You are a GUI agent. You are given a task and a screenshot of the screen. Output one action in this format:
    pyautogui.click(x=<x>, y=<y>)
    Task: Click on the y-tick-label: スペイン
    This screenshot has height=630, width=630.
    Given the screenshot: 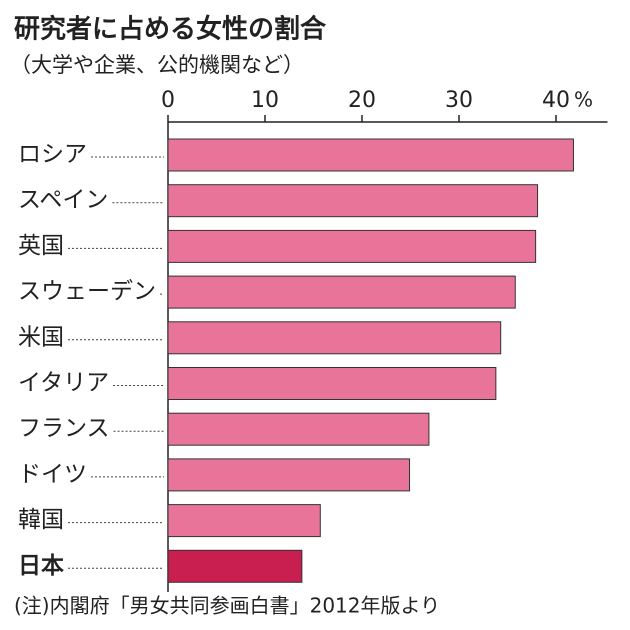 What is the action you would take?
    pyautogui.click(x=63, y=200)
    